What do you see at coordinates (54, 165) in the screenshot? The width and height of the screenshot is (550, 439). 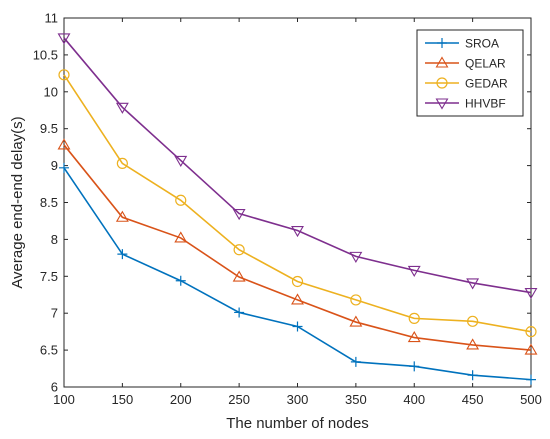 I see `y-tick-label: 9` at bounding box center [54, 165].